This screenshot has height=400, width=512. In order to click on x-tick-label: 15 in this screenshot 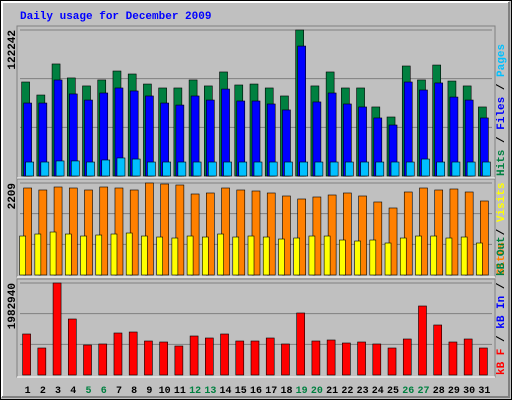, I will do `click(241, 391)`.